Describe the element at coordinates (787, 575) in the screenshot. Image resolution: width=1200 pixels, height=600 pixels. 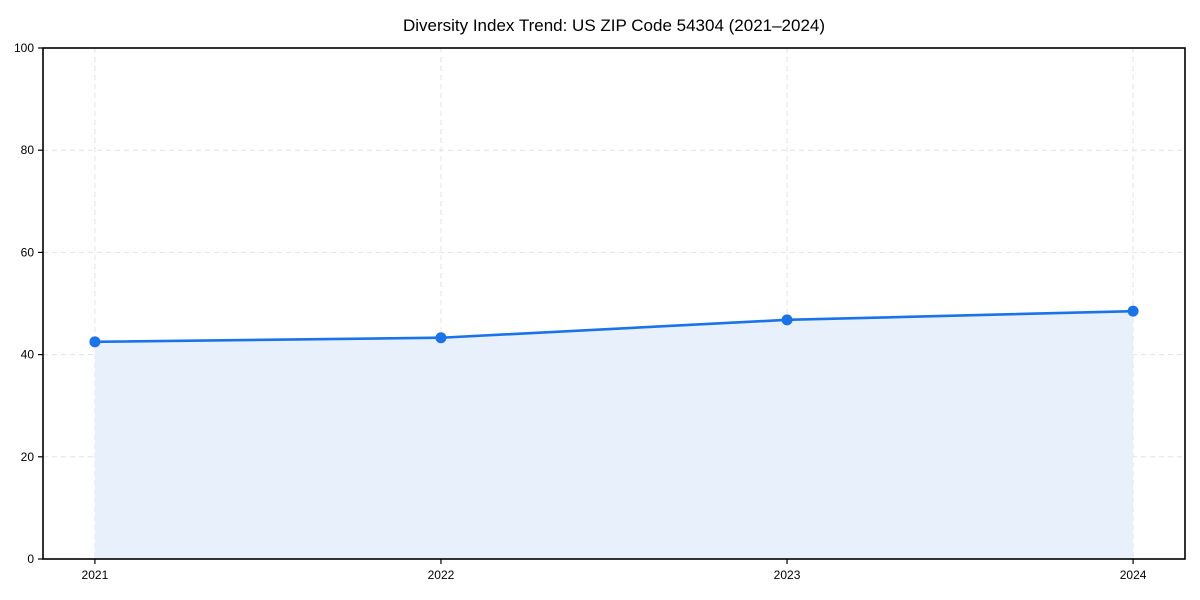
I see `x-tick-label: 2023` at that location.